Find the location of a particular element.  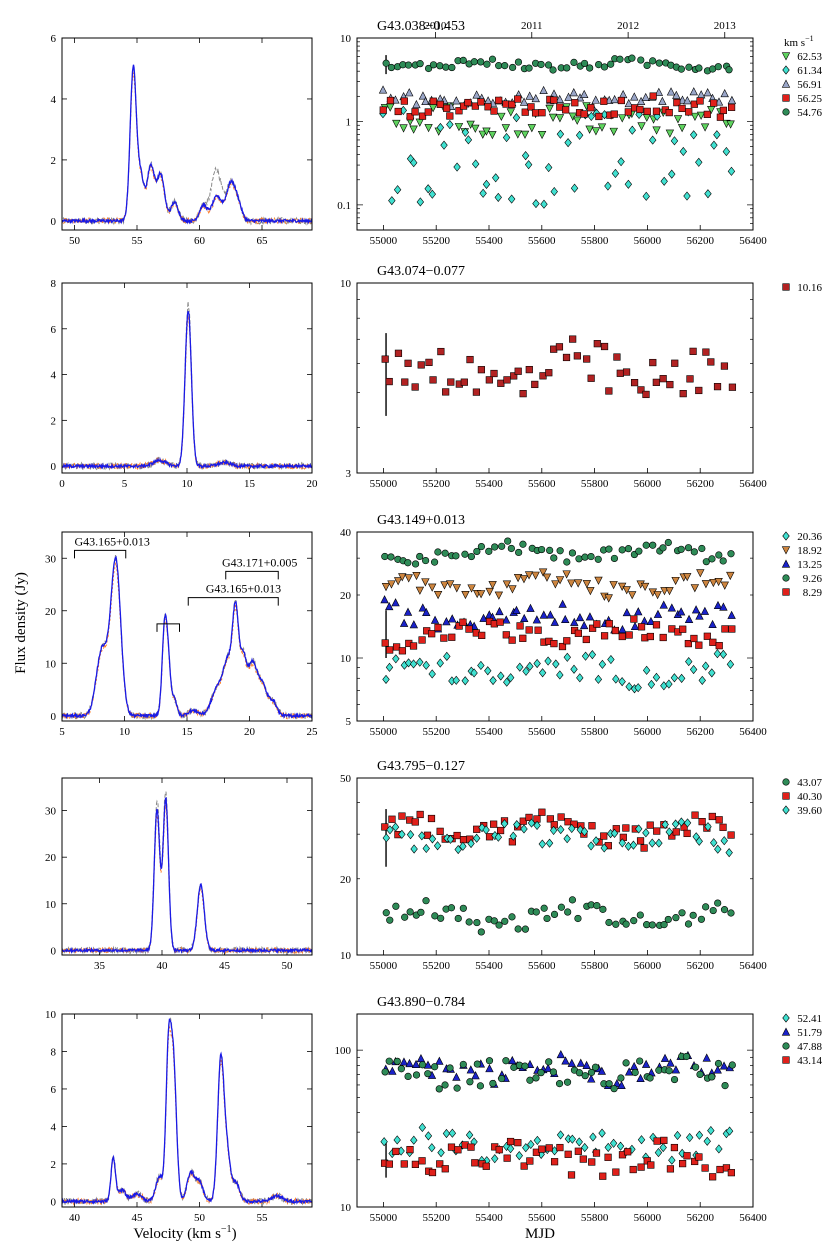

series-54.76 is located at coordinates (557, 64).